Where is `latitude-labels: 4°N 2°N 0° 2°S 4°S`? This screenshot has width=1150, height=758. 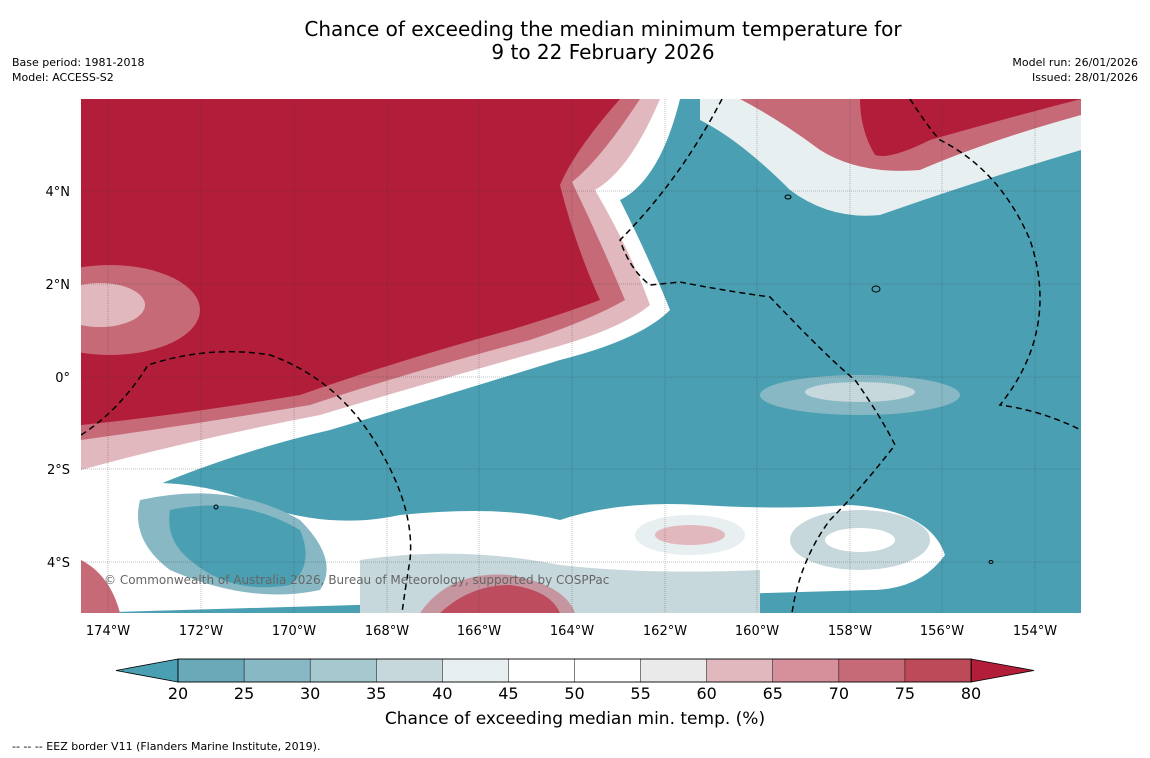
latitude-labels: 4°N 2°N 0° 2°S 4°S is located at coordinates (58, 378).